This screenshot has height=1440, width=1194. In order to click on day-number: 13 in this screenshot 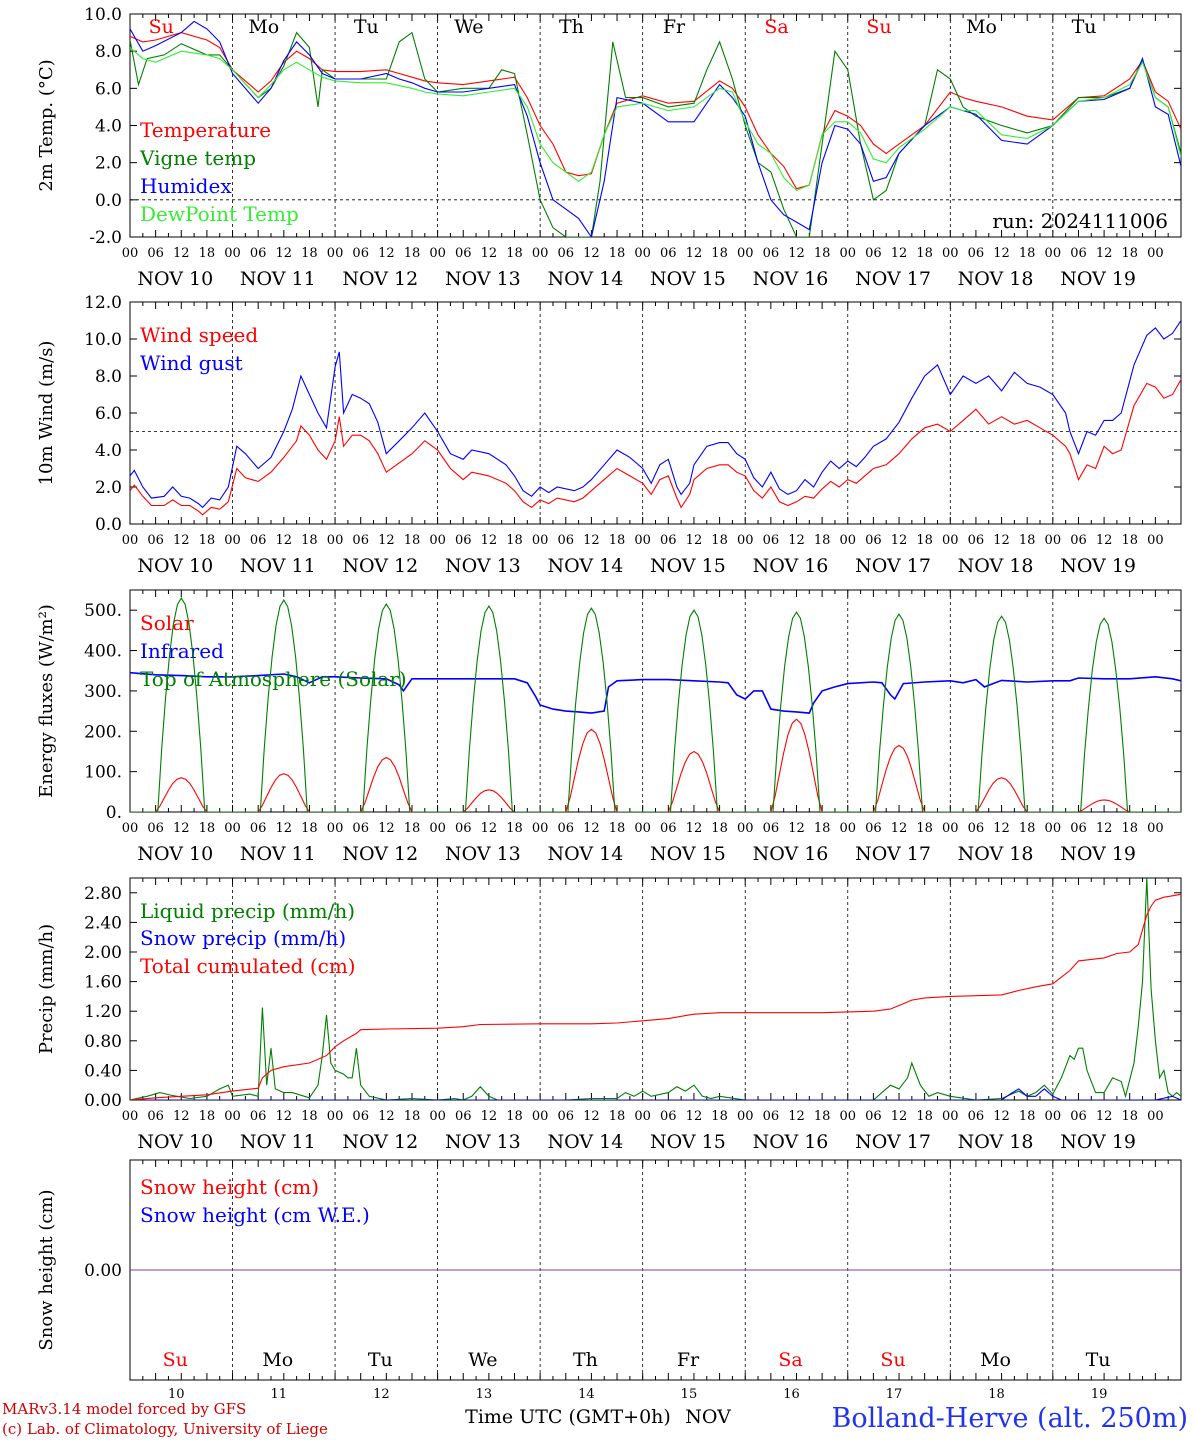, I will do `click(484, 1394)`.